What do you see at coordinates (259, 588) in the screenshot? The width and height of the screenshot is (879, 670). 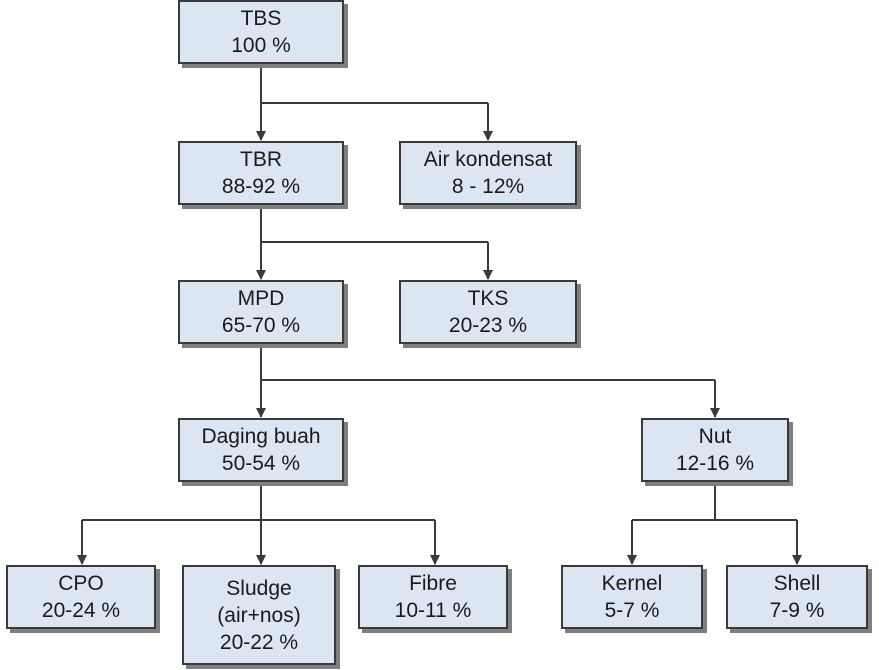 I see `node-sludge-name: Sludge` at bounding box center [259, 588].